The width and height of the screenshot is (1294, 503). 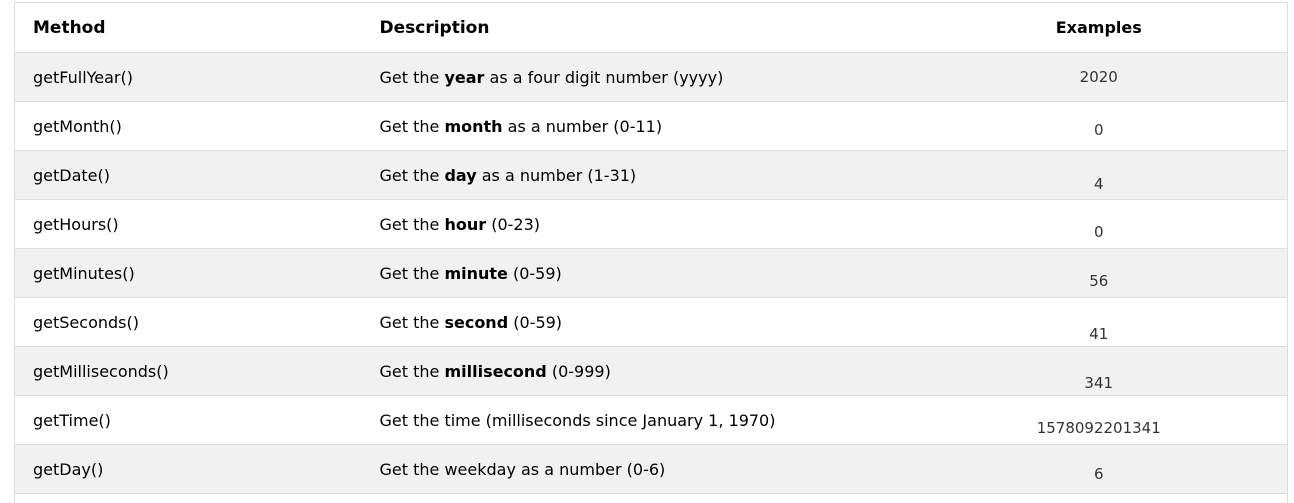 What do you see at coordinates (636, 498) in the screenshot?
I see `description-cell` at bounding box center [636, 498].